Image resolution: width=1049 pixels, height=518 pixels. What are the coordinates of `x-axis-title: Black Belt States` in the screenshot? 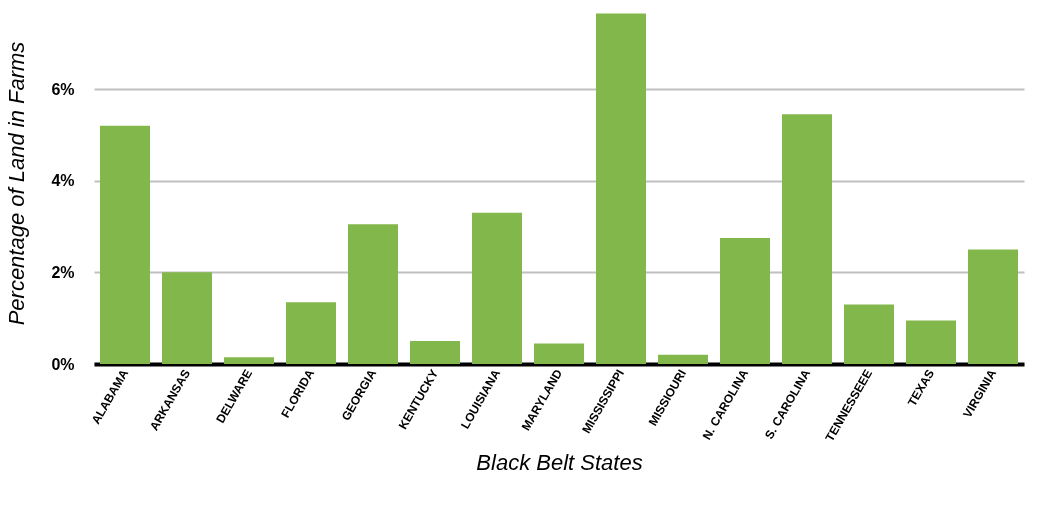 It's located at (559, 463).